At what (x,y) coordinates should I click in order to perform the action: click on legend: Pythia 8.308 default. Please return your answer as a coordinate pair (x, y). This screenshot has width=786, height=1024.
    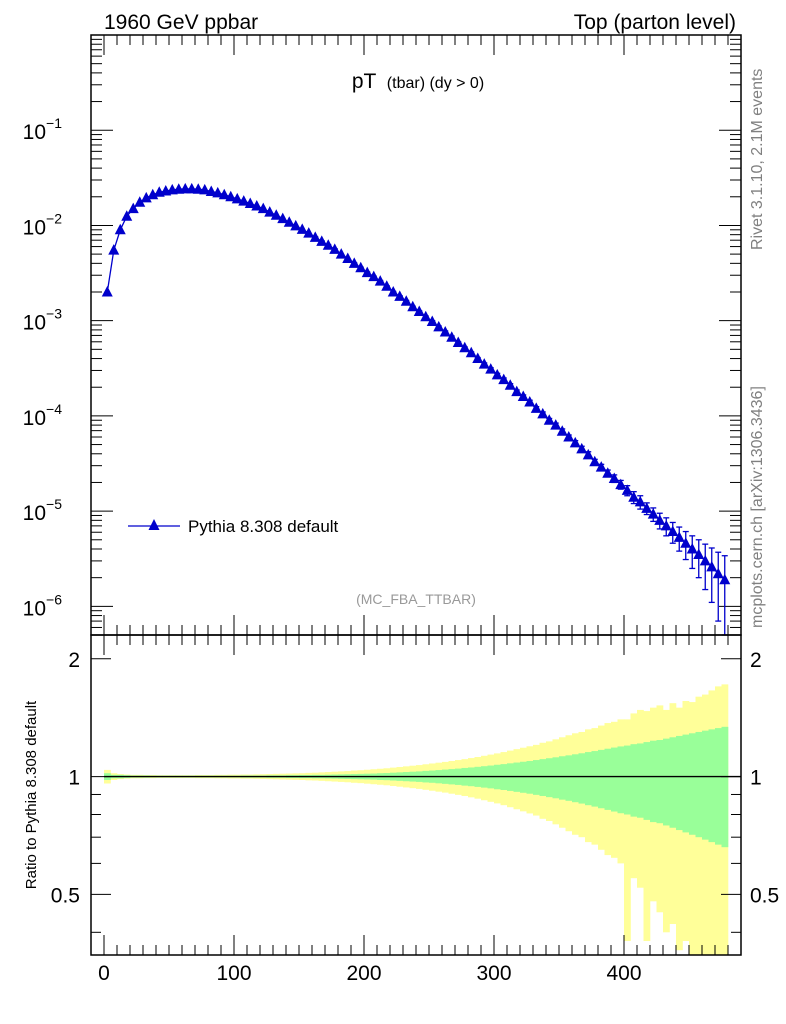
    Looking at the image, I should click on (233, 526).